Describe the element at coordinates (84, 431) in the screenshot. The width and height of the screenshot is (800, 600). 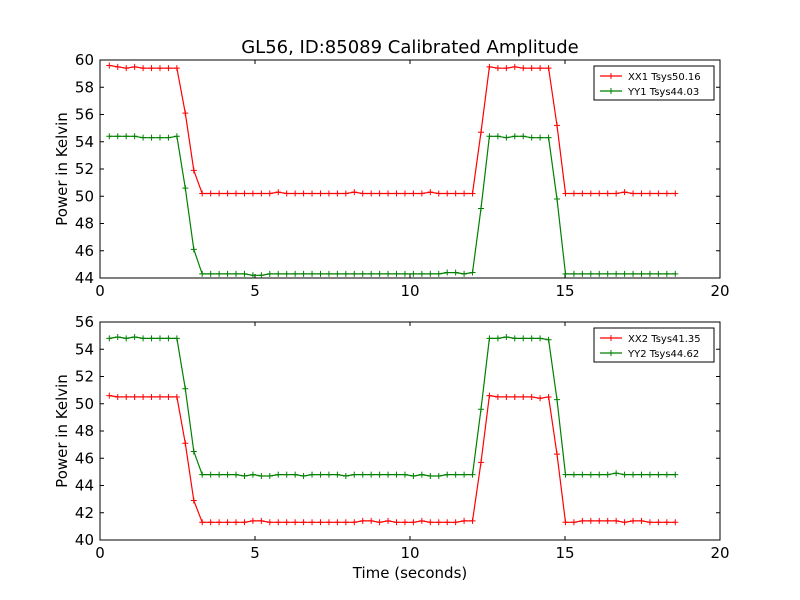
I see `y-tick-label: 48` at that location.